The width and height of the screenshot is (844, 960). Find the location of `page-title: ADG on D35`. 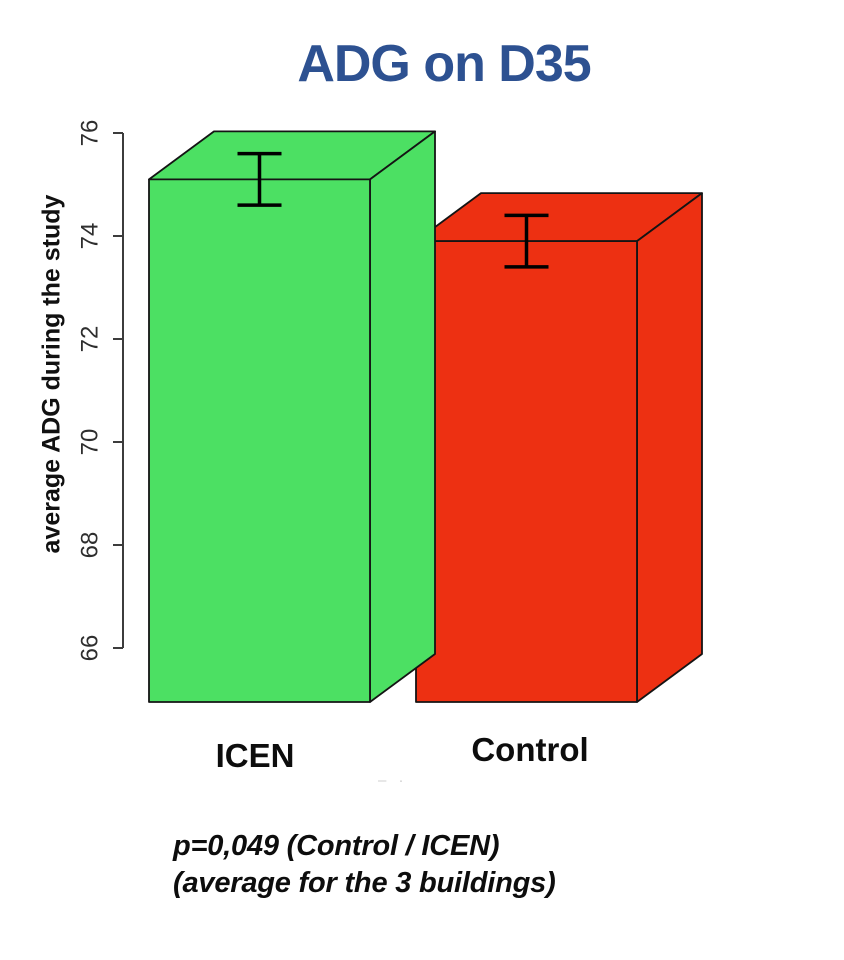

page-title: ADG on D35 is located at coordinates (444, 64).